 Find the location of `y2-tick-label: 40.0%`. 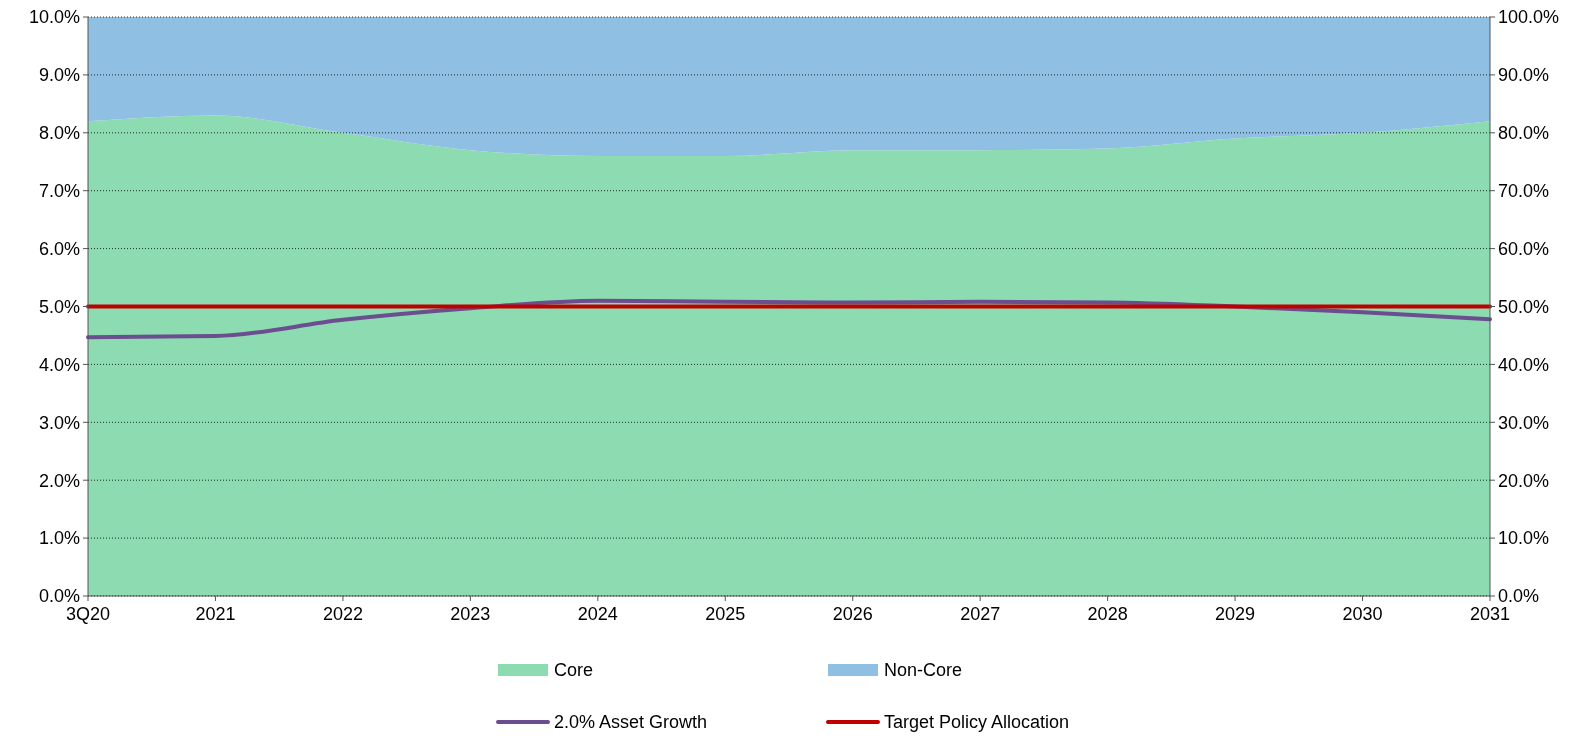

y2-tick-label: 40.0% is located at coordinates (1524, 364).